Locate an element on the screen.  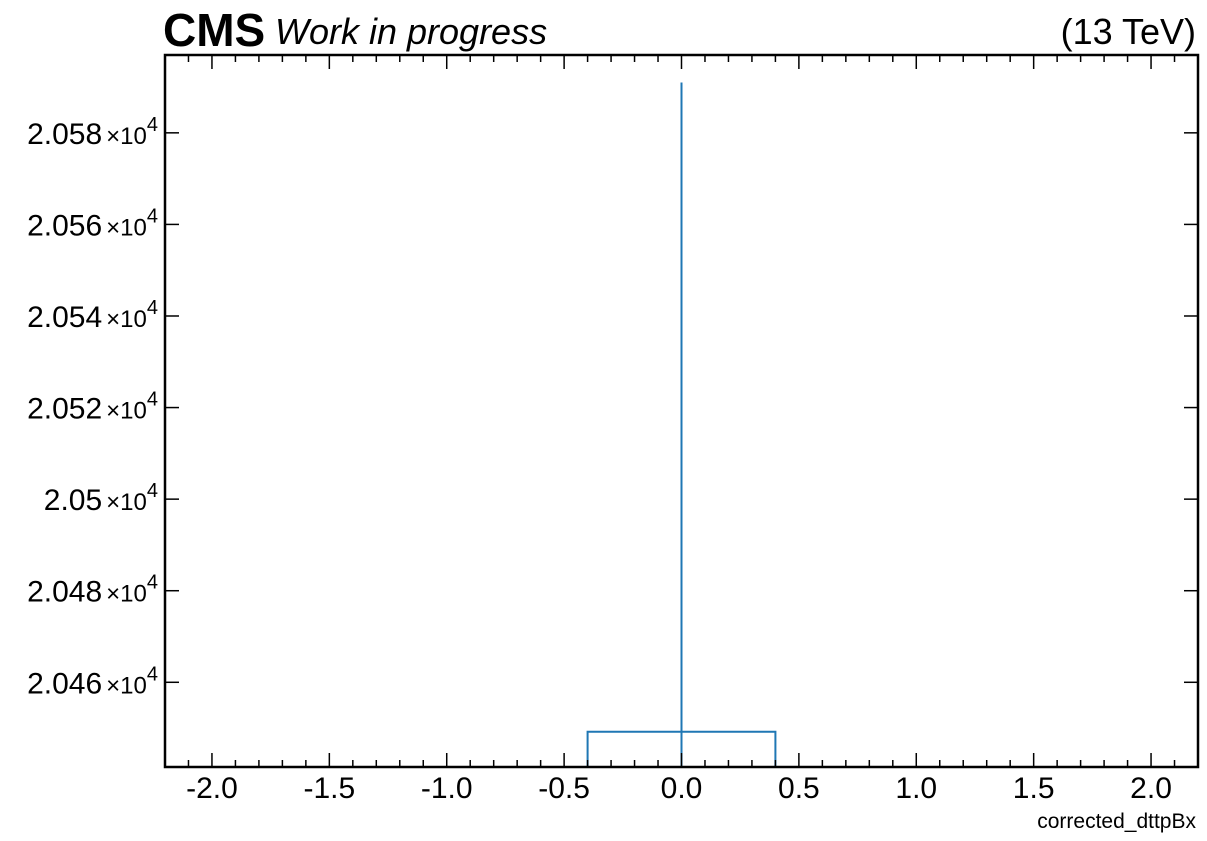
chart-header: CMS Work in progress (13 TeV) is located at coordinates (679, 30).